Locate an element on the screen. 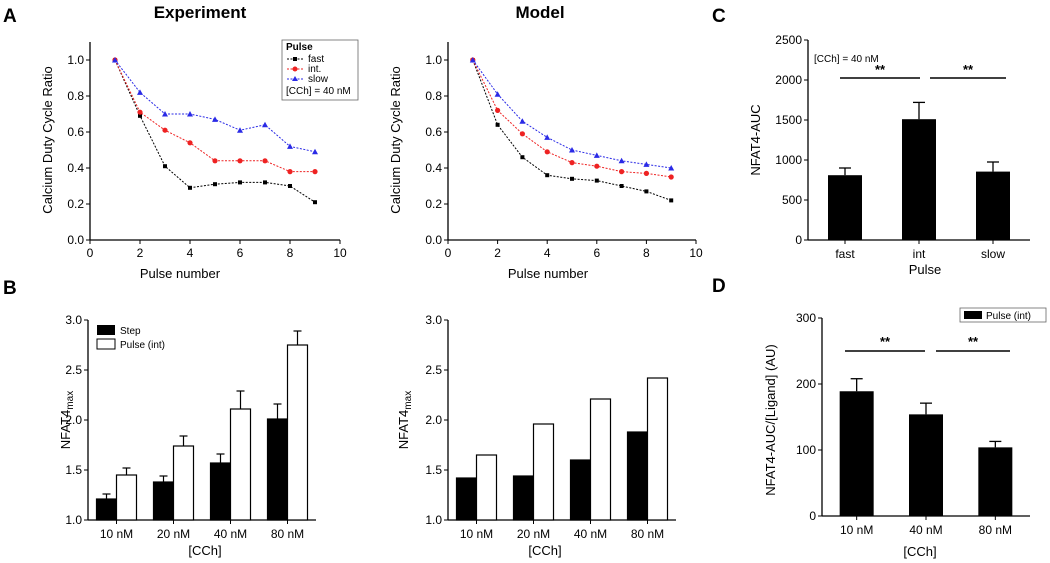 The height and width of the screenshot is (563, 1050). legend-marker-fast is located at coordinates (295, 59).